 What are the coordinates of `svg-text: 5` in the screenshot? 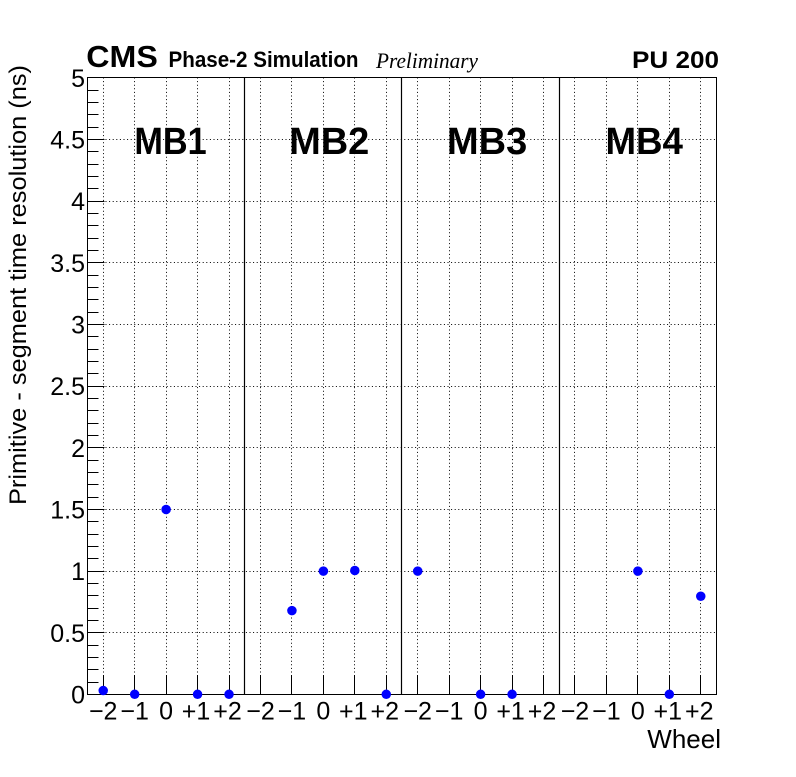 It's located at (78, 79).